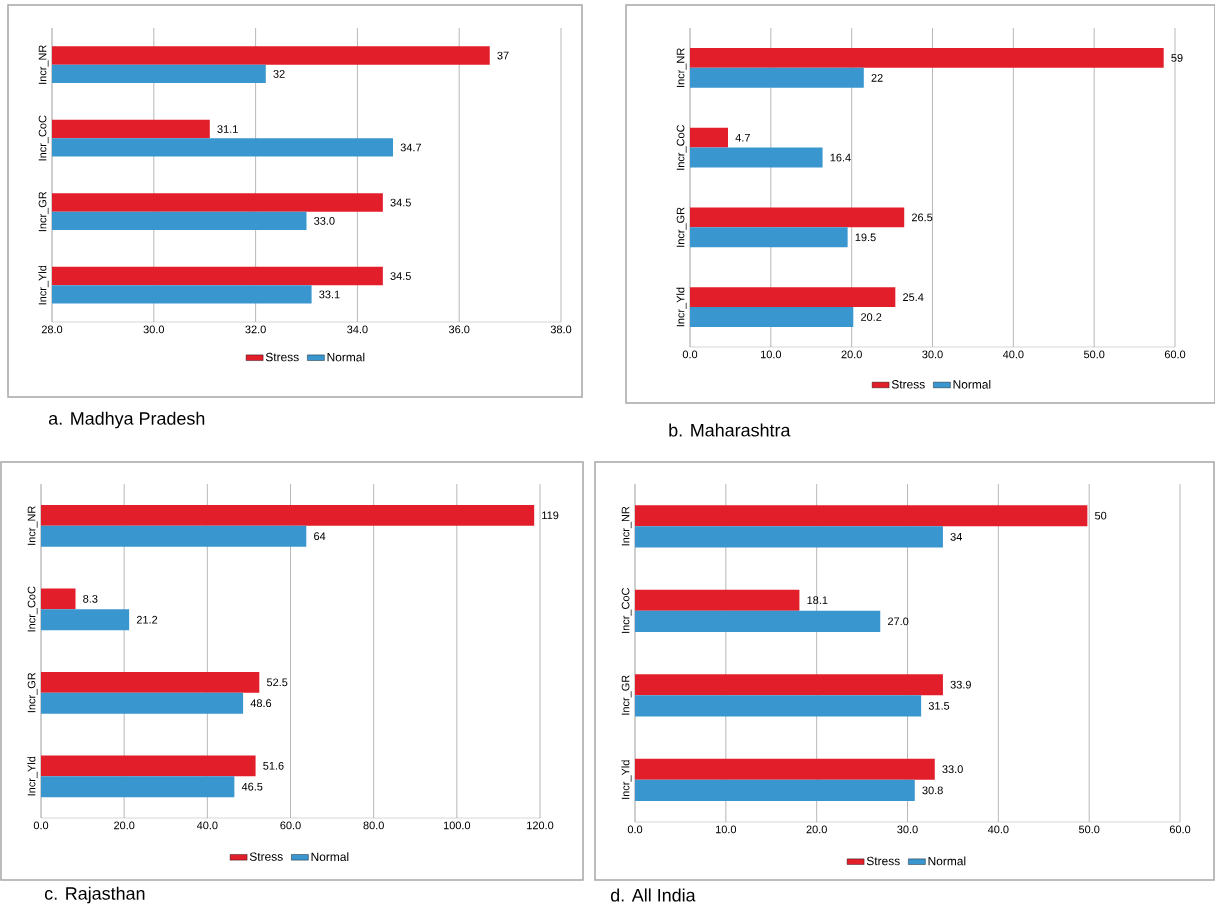 The height and width of the screenshot is (909, 1215). Describe the element at coordinates (730, 430) in the screenshot. I see `text: b. Maharashtra` at that location.